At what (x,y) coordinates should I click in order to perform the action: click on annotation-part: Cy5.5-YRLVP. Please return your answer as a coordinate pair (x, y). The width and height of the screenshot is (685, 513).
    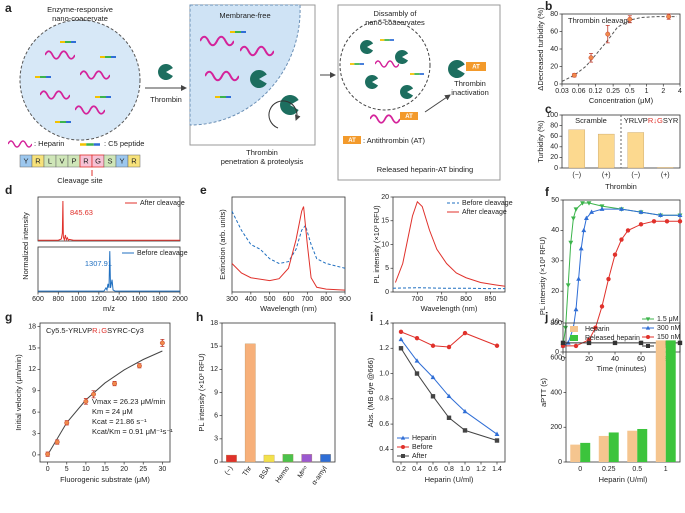
    Looking at the image, I should click on (69, 330).